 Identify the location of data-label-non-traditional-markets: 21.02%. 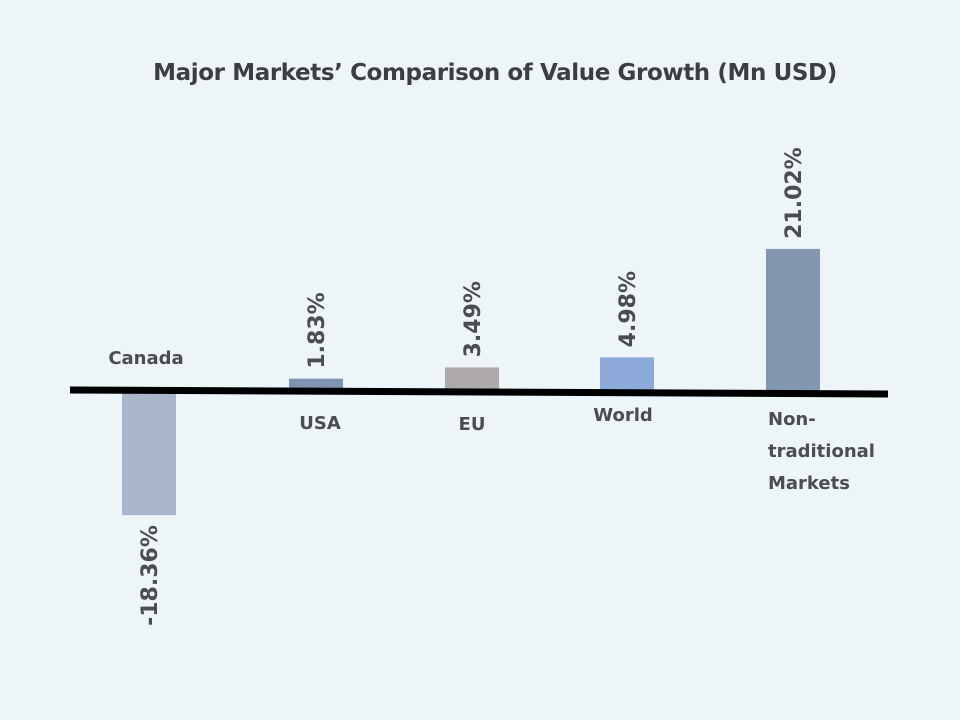
(794, 193).